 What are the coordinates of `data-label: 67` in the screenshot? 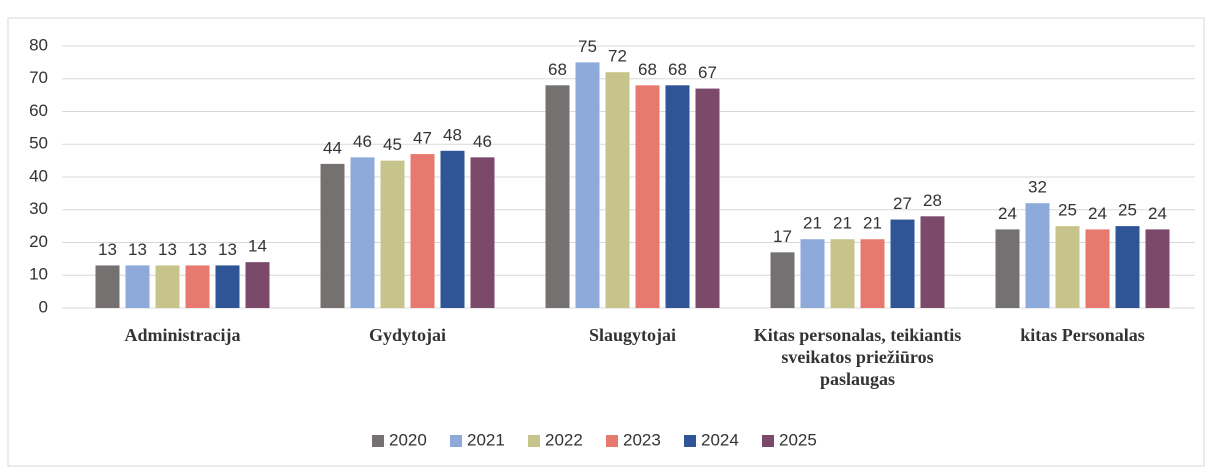 It's located at (707, 72).